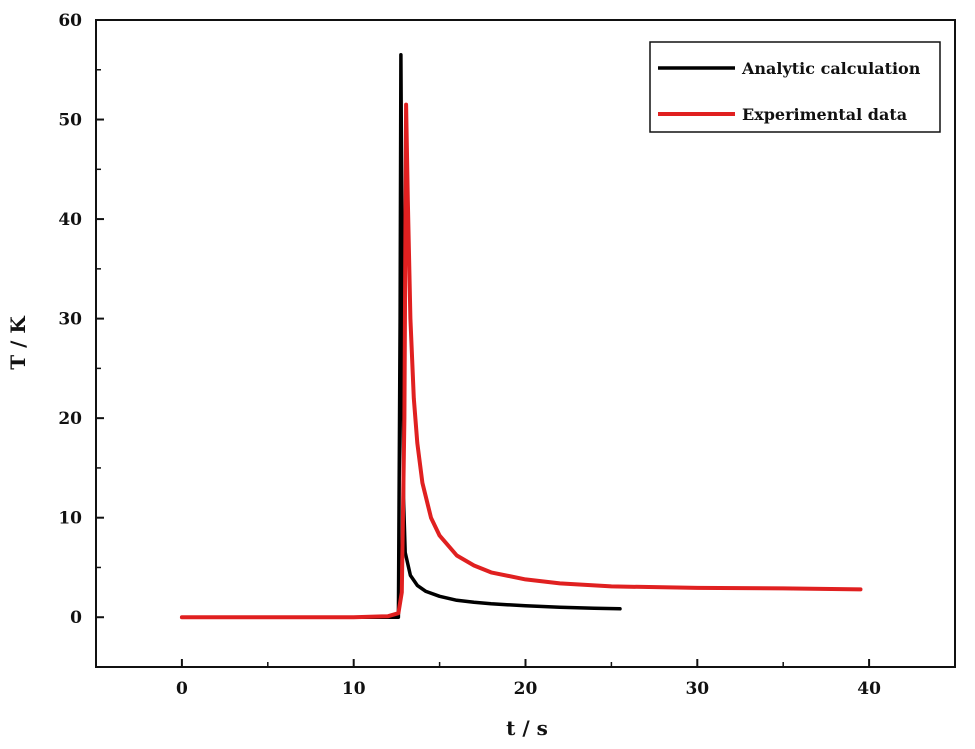 The width and height of the screenshot is (975, 749). I want to click on y-axis-label: T / K, so click(18, 343).